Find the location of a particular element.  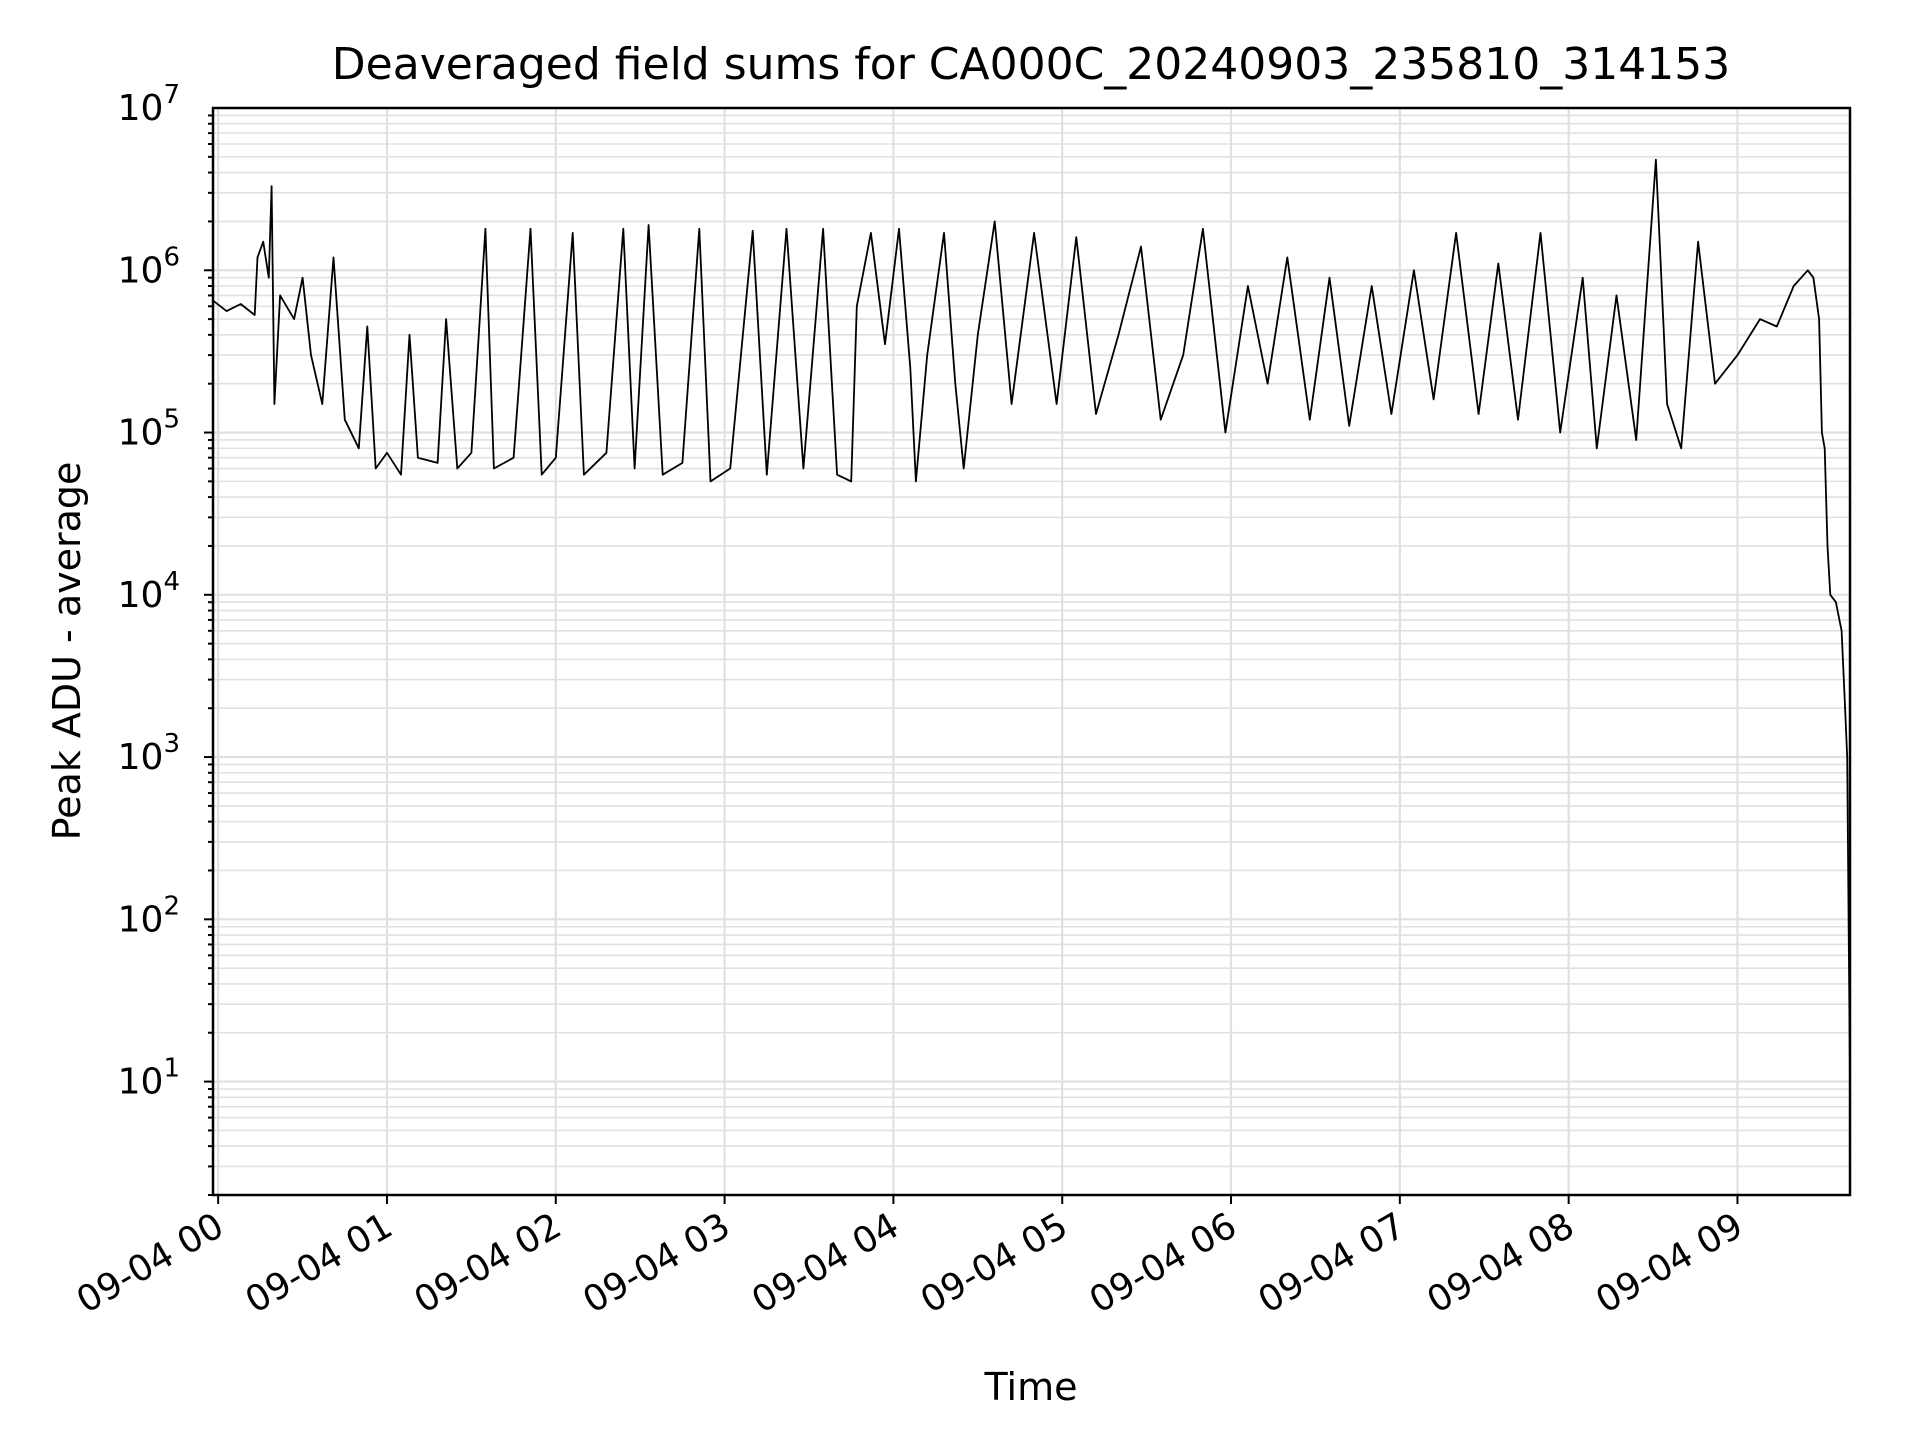

y-tick-label: 10⁷ is located at coordinates (149, 104).